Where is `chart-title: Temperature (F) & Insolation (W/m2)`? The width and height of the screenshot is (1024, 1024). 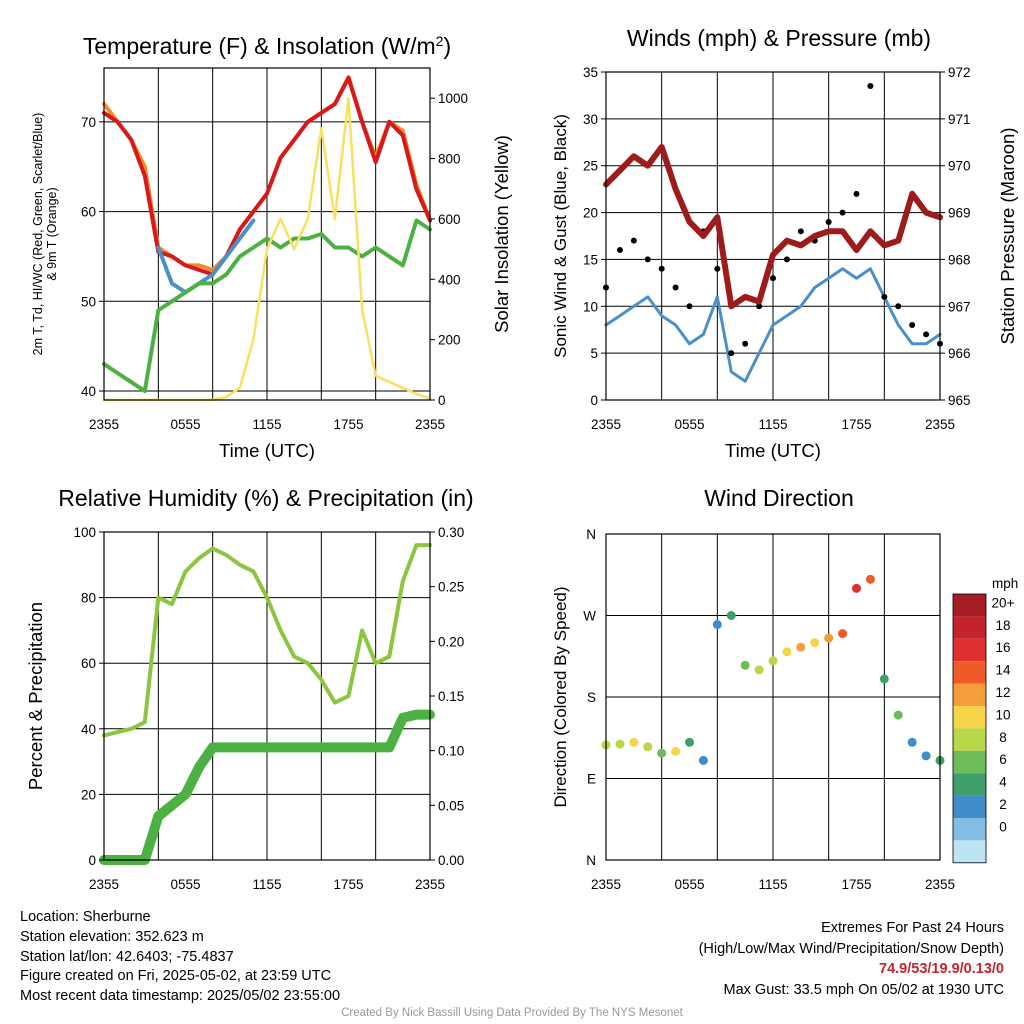 chart-title: Temperature (F) & Insolation (W/m2) is located at coordinates (267, 46).